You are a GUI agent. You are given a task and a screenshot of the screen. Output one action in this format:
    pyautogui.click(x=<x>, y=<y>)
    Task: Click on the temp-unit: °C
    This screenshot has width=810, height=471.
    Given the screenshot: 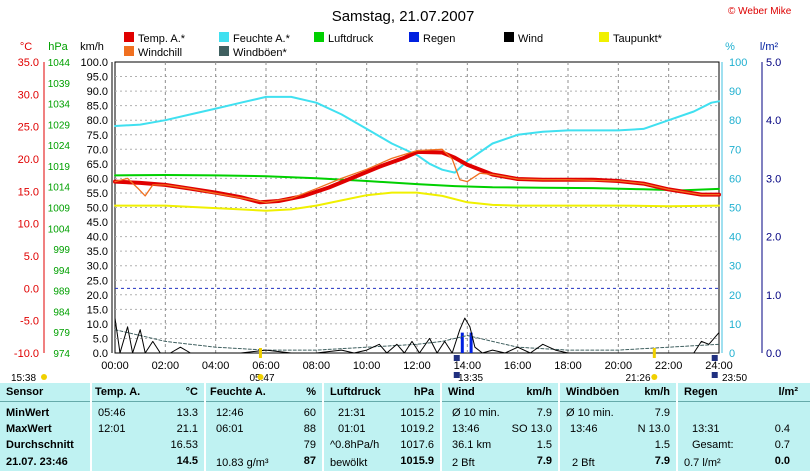 What is the action you would take?
    pyautogui.click(x=26, y=47)
    